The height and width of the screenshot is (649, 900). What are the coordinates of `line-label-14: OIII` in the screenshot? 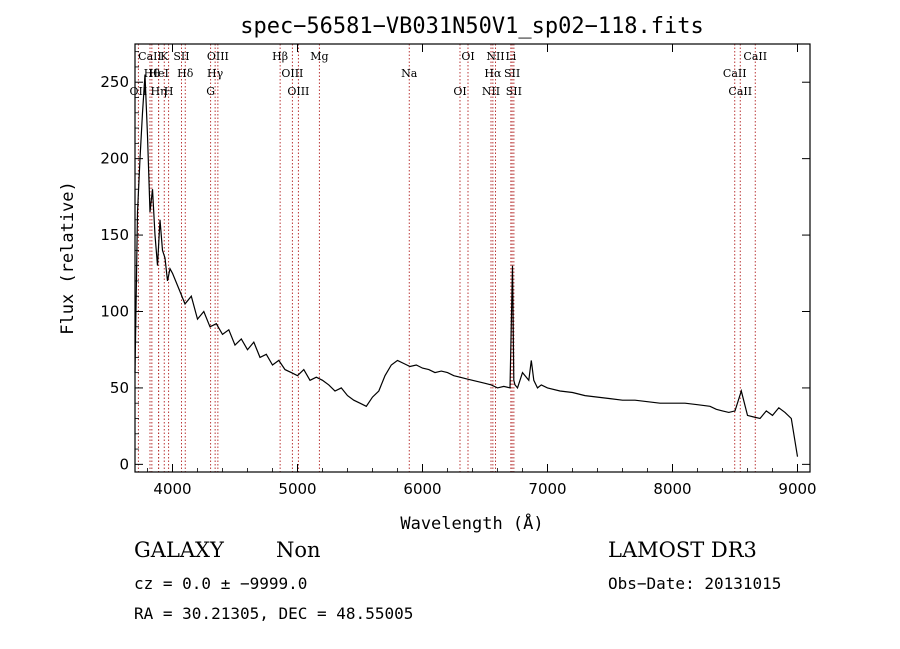 It's located at (298, 91).